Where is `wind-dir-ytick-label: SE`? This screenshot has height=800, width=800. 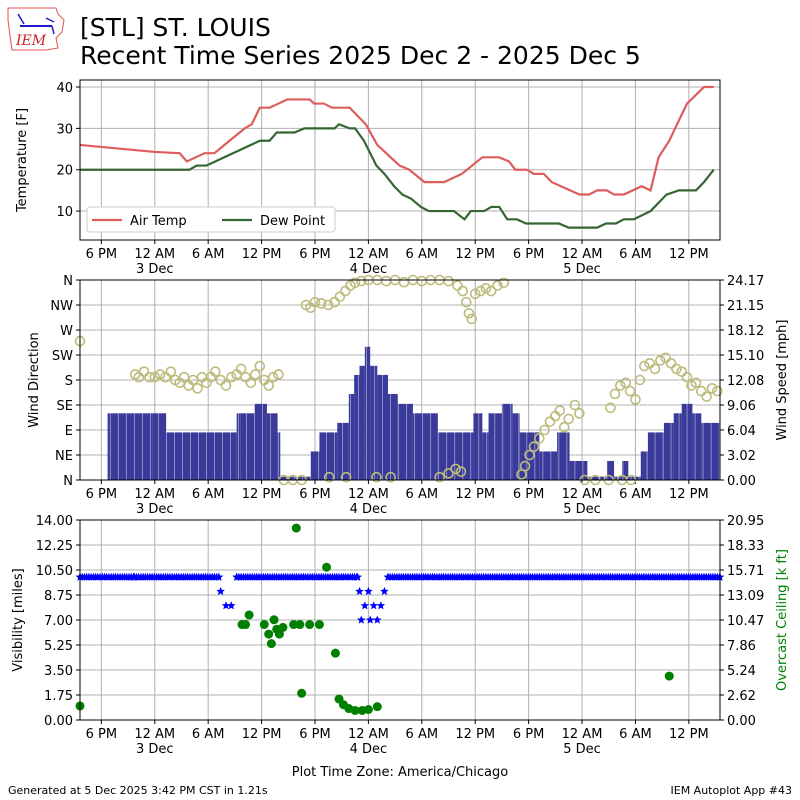
wind-dir-ytick-label: SE is located at coordinates (65, 406).